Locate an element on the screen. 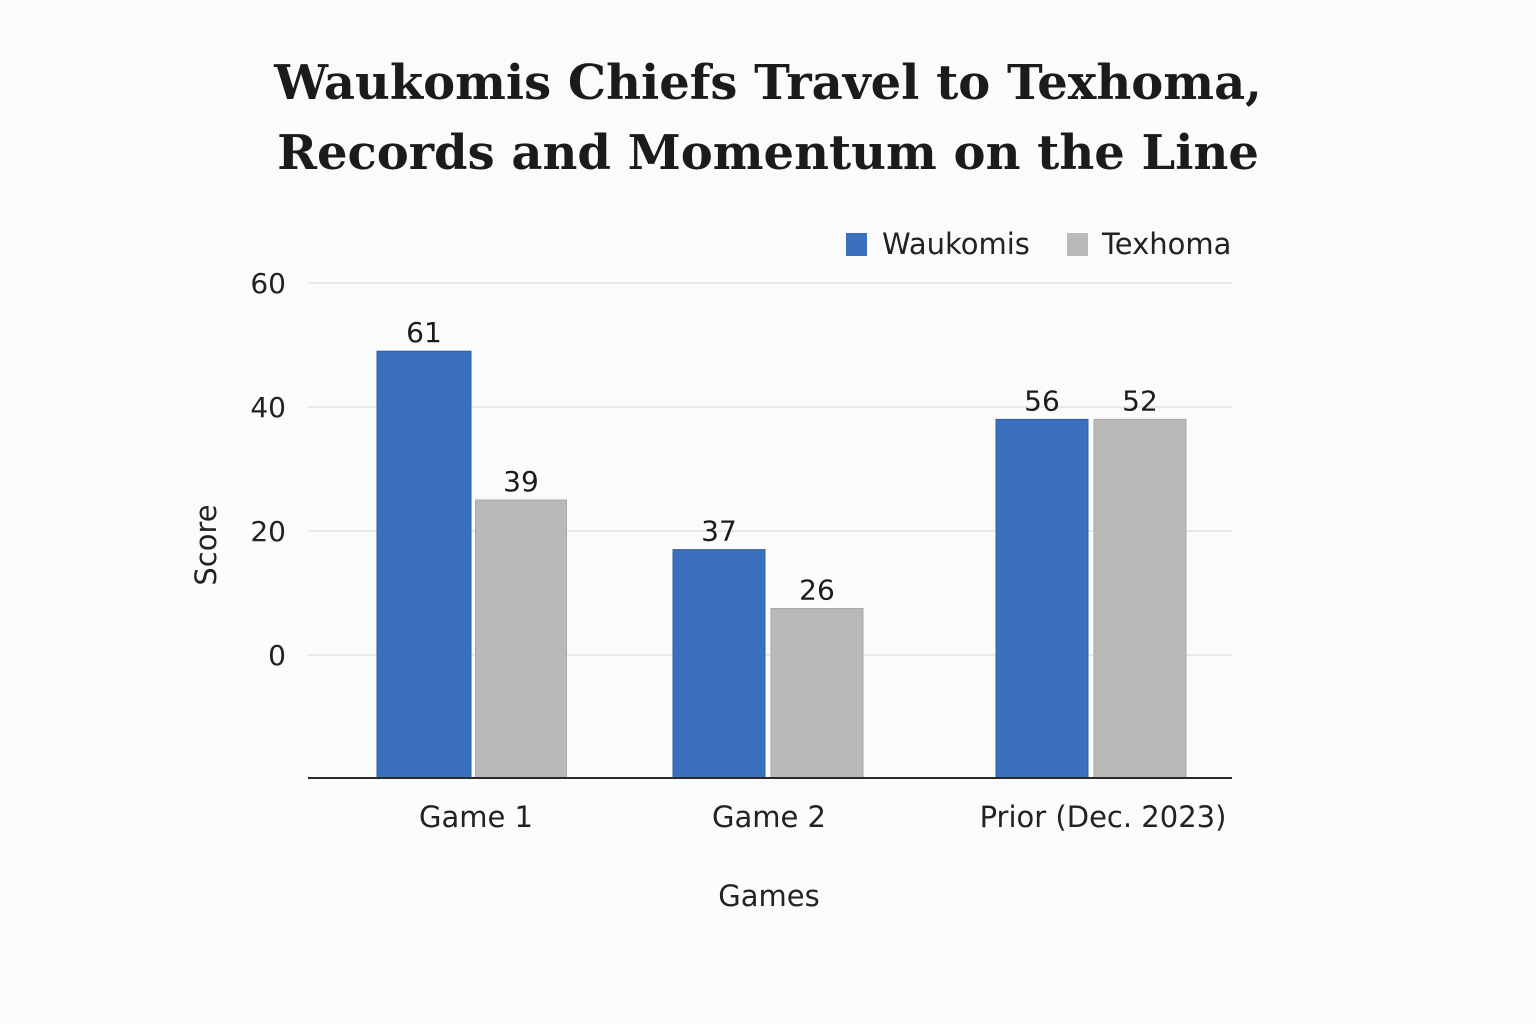  data-label-texhoma-1: 39 is located at coordinates (521, 481).